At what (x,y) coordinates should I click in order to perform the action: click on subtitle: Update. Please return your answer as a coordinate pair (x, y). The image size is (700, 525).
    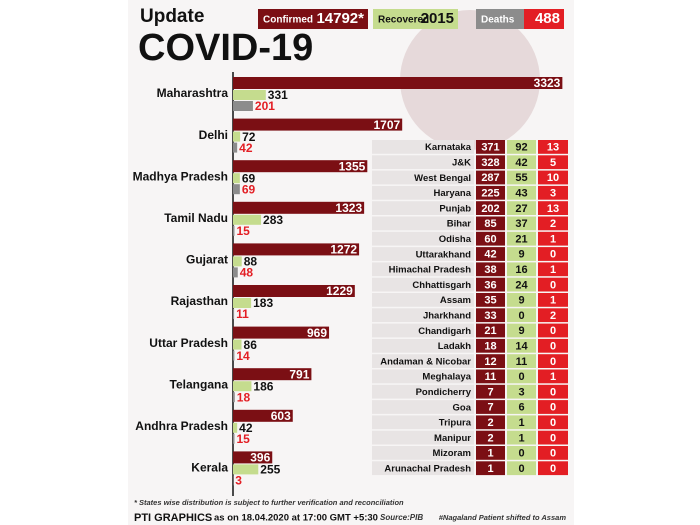
    Looking at the image, I should click on (172, 16).